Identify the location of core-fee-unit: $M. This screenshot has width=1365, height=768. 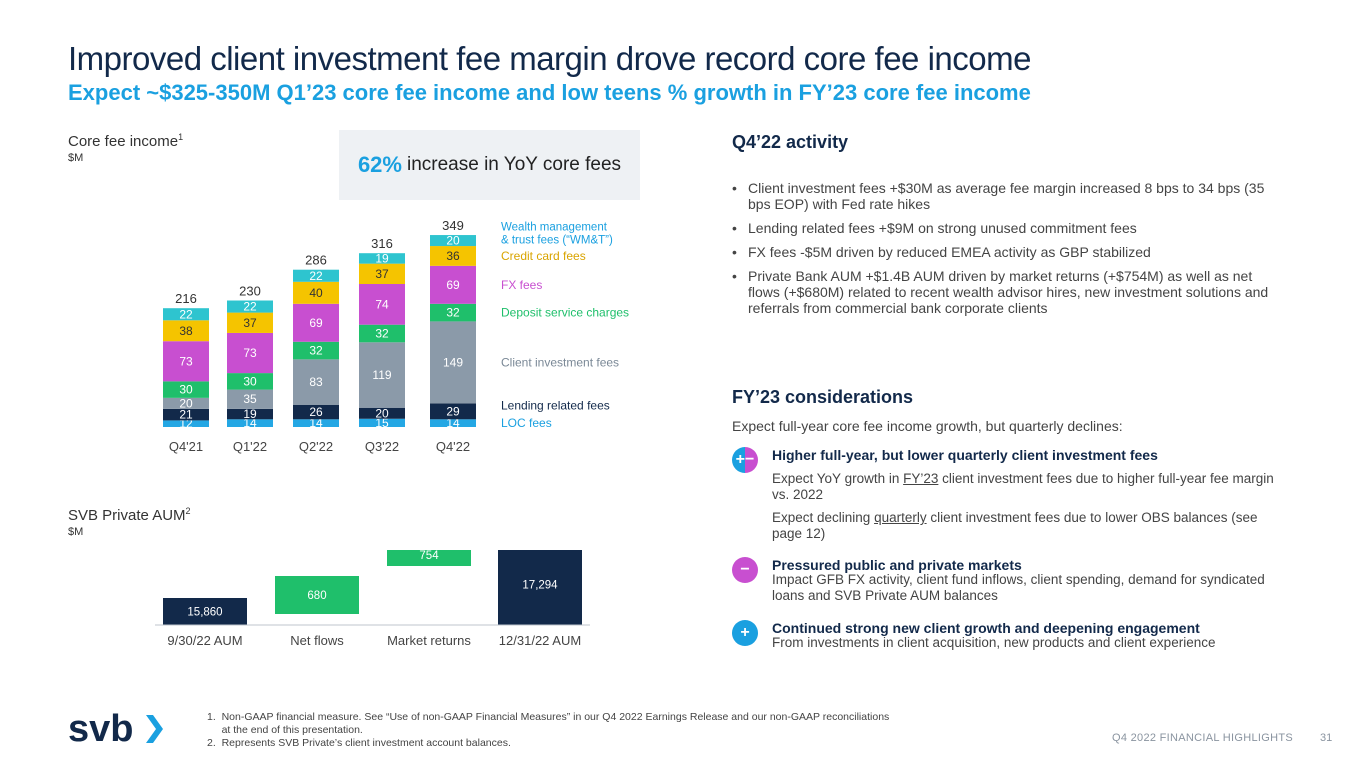
(76, 158).